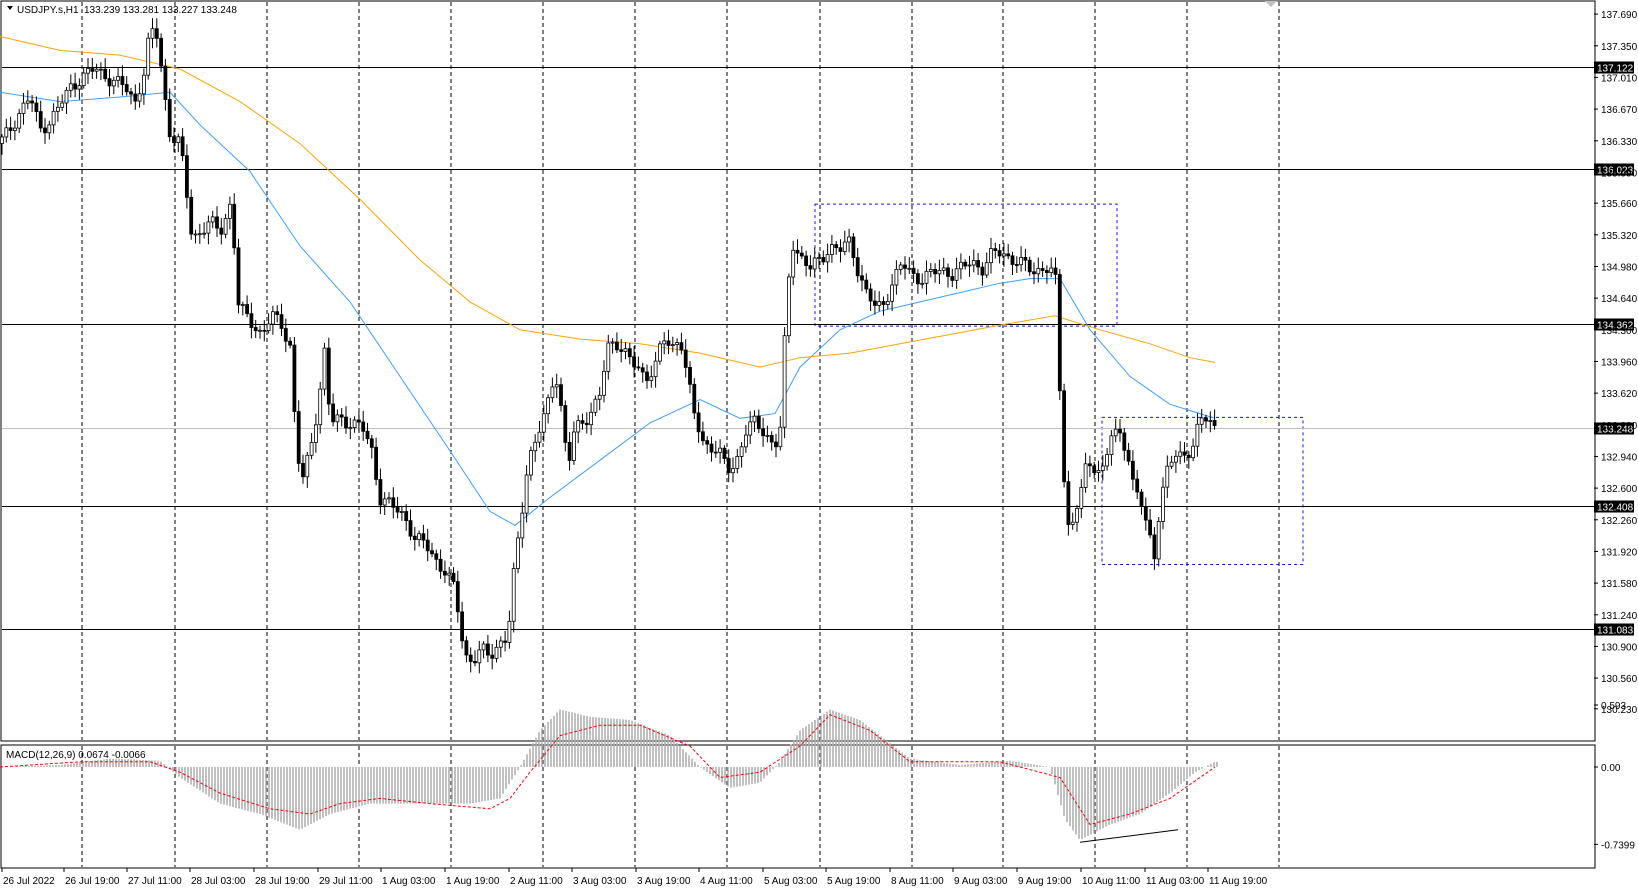 The height and width of the screenshot is (891, 1638). I want to click on time-tick-label: 5 Aug 19:00, so click(854, 881).